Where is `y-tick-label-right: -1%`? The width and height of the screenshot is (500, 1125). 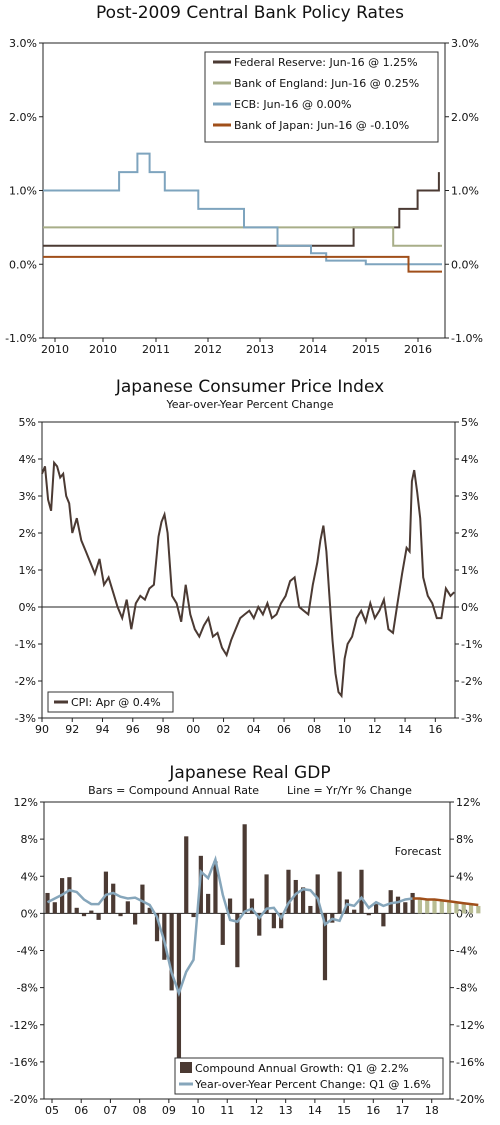
y-tick-label-right: -1% is located at coordinates (471, 644).